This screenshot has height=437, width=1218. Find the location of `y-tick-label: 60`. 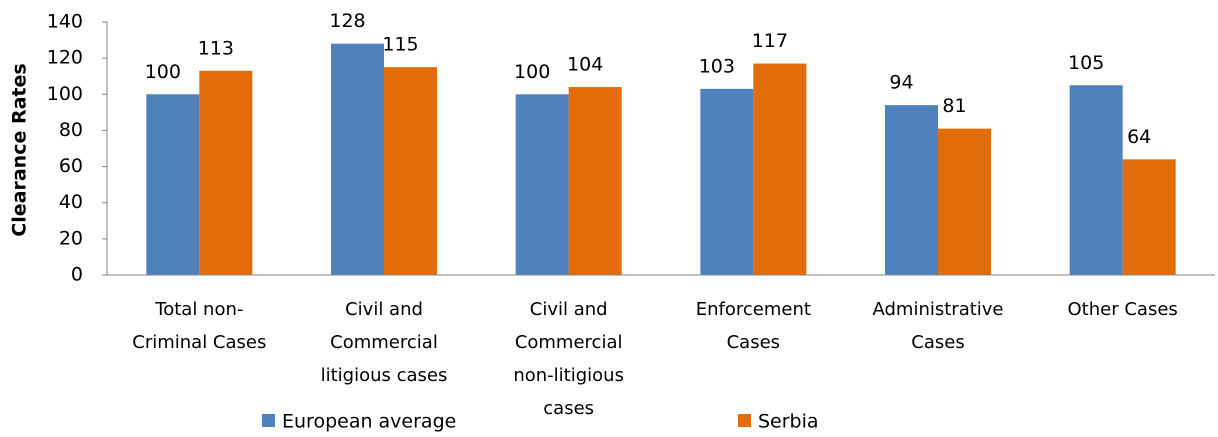

y-tick-label: 60 is located at coordinates (71, 166).